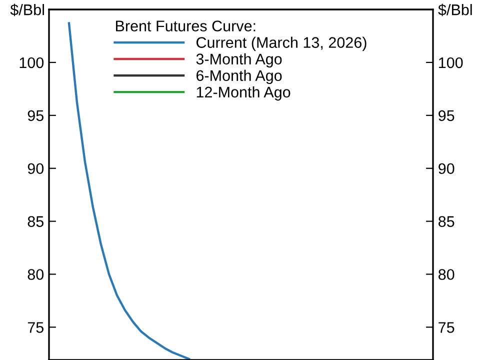  What do you see at coordinates (451, 62) in the screenshot?
I see `y2-tick-label: 100` at bounding box center [451, 62].